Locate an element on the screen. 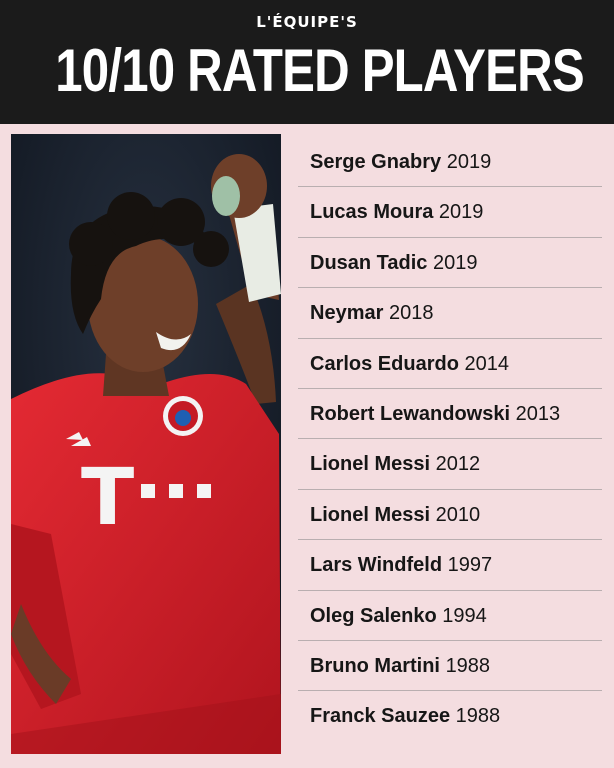 The width and height of the screenshot is (614, 768). list-item: Dusan Tadic 2019 is located at coordinates (450, 263).